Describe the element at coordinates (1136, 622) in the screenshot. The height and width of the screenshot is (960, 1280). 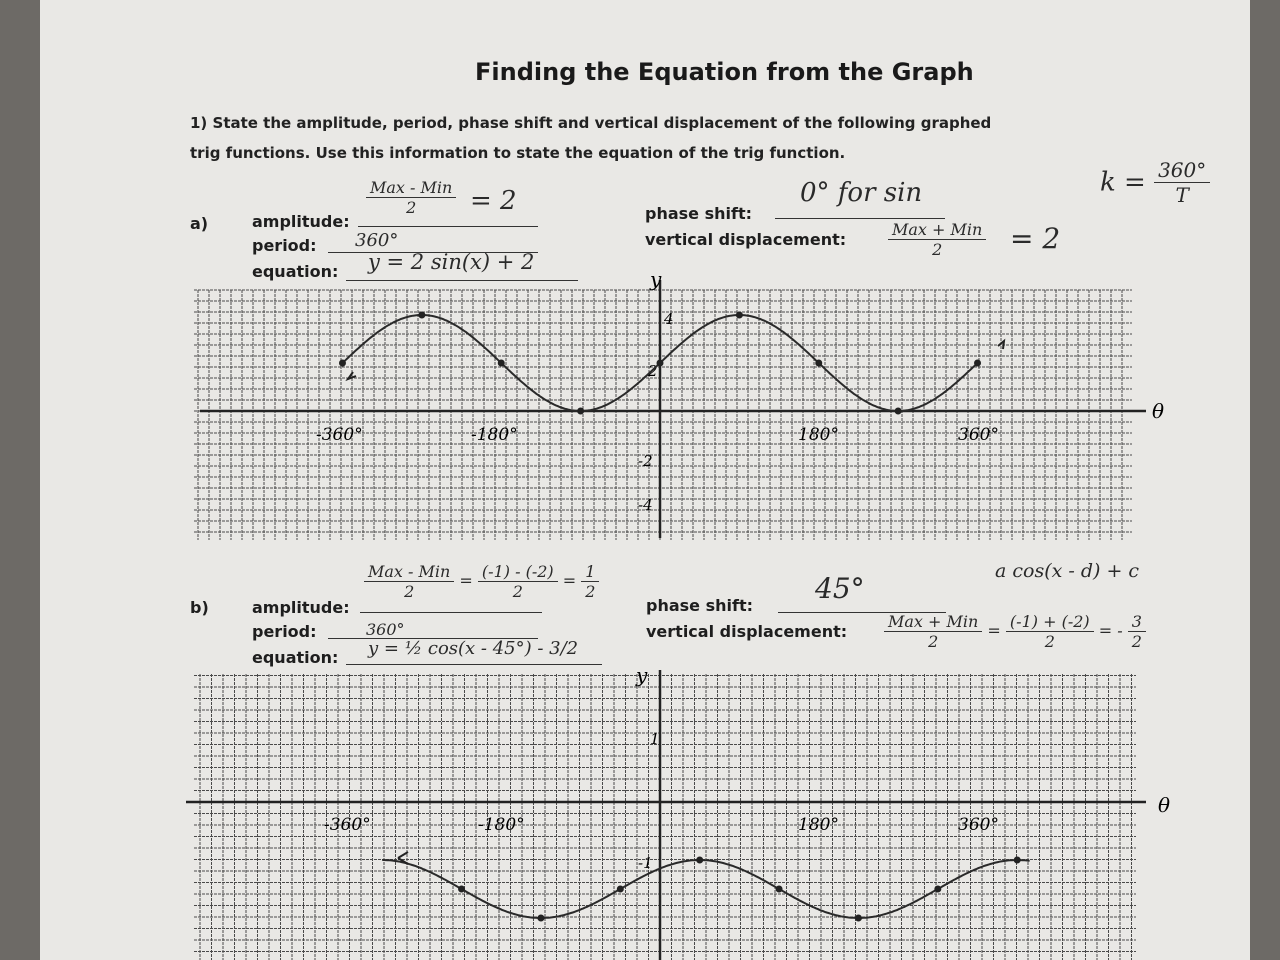
I see `vd-b-num3: 3` at that location.